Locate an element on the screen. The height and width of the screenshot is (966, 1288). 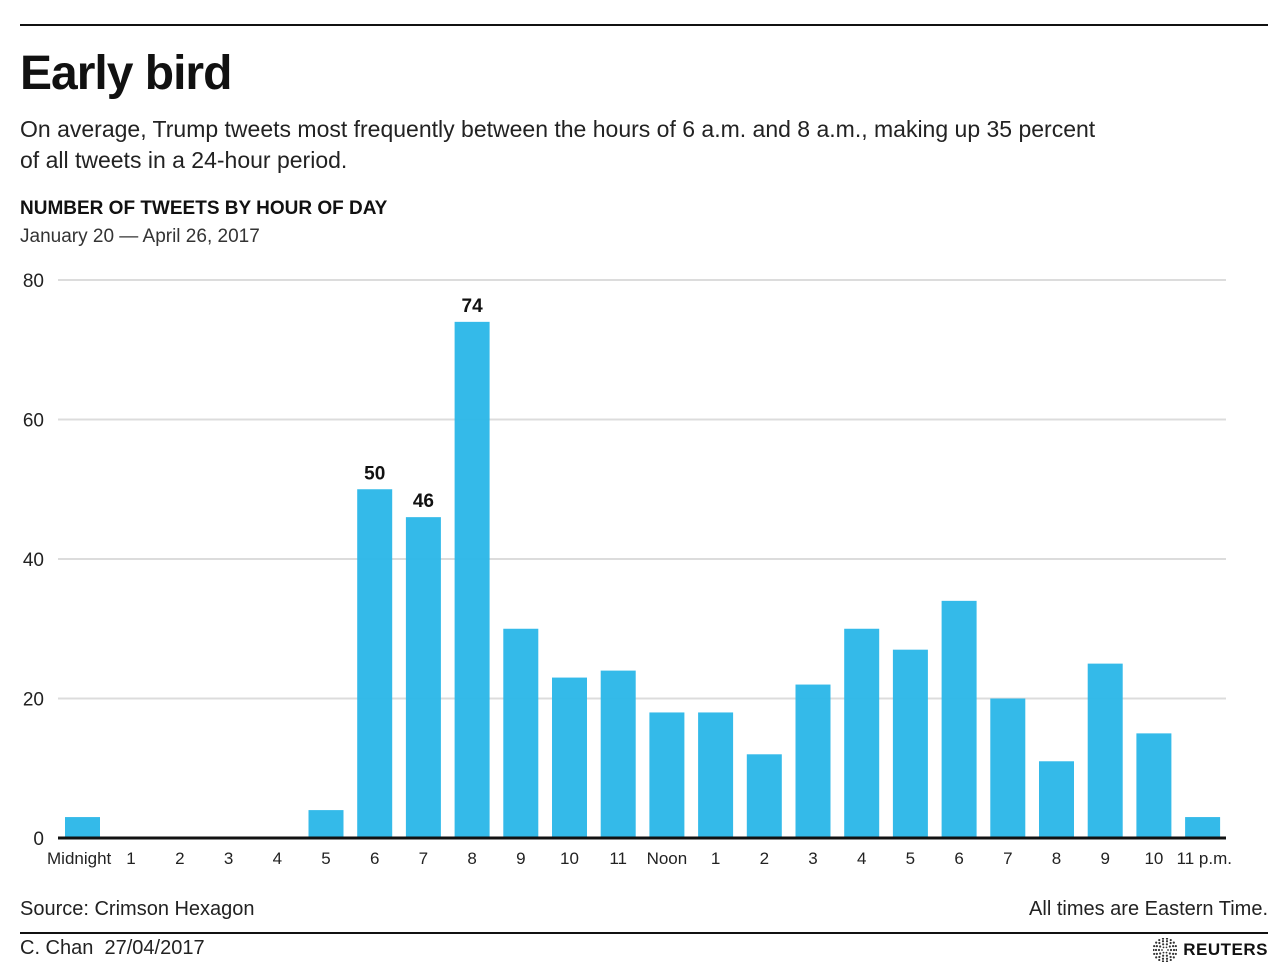
source-note: Source: Crimson Hexagon is located at coordinates (137, 909).